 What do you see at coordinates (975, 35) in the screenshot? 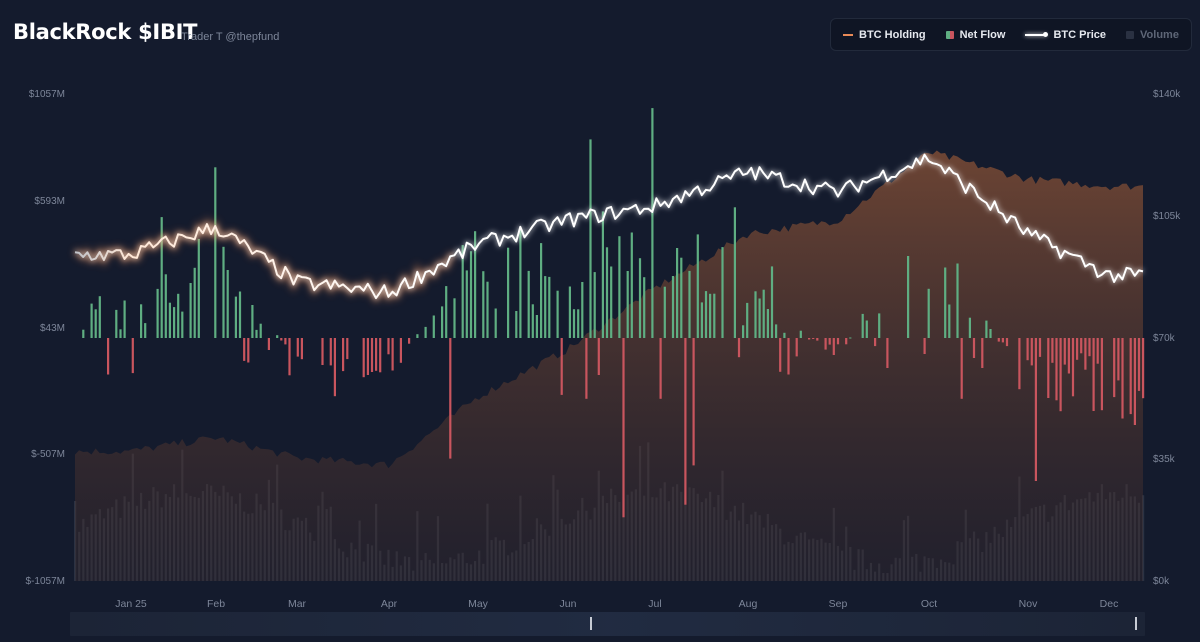
I see `legend-item-net-flow: Net Flow` at bounding box center [975, 35].